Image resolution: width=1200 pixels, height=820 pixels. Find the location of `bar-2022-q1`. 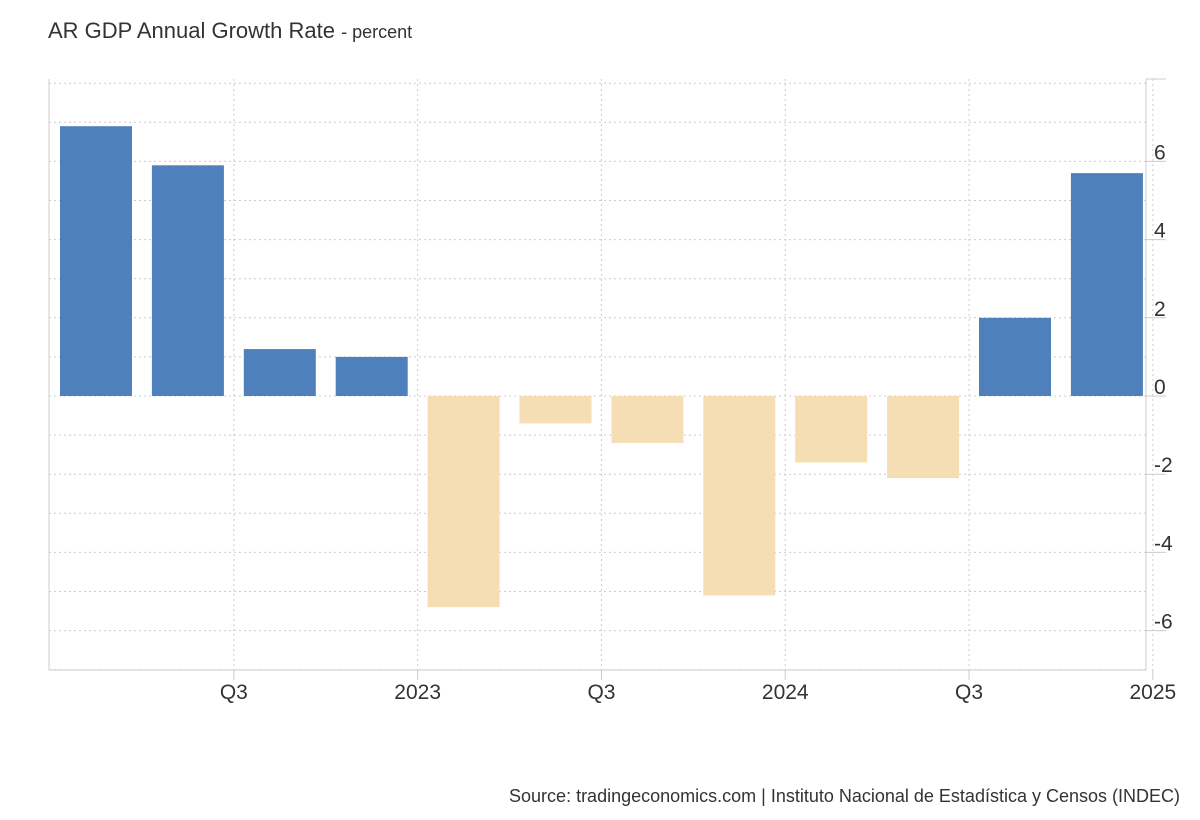

bar-2022-q1 is located at coordinates (96, 261).